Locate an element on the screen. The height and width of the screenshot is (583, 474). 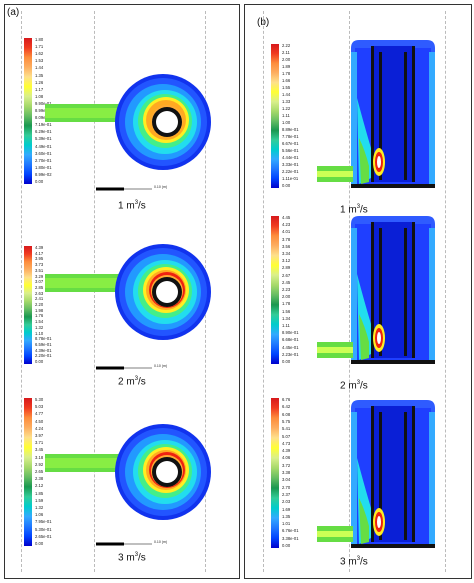
colorbar-tick-label: 5.30e-01 is located at coordinates (43, 529).